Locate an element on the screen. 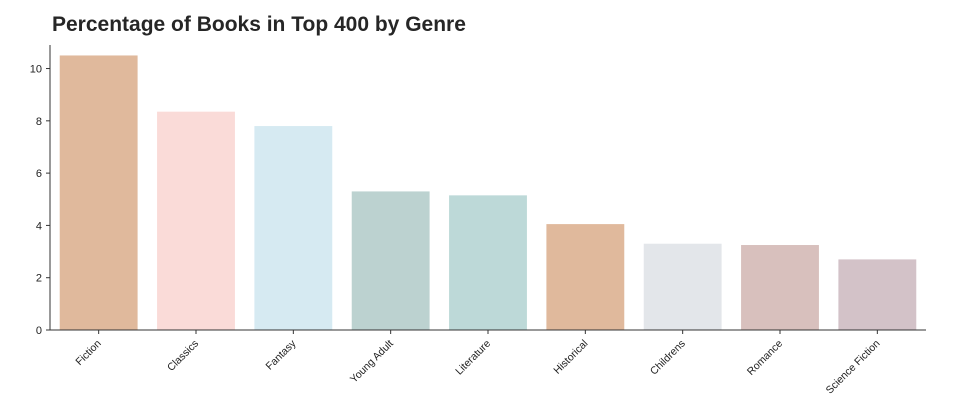 This screenshot has height=408, width=977. bar-childrens is located at coordinates (682, 286).